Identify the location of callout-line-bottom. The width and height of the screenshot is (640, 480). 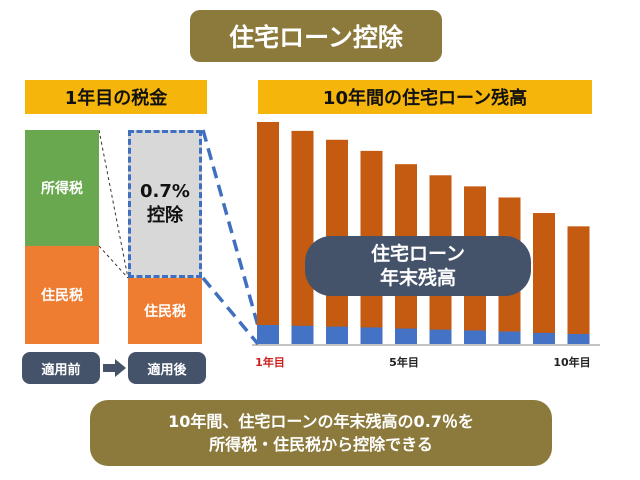
(230, 311).